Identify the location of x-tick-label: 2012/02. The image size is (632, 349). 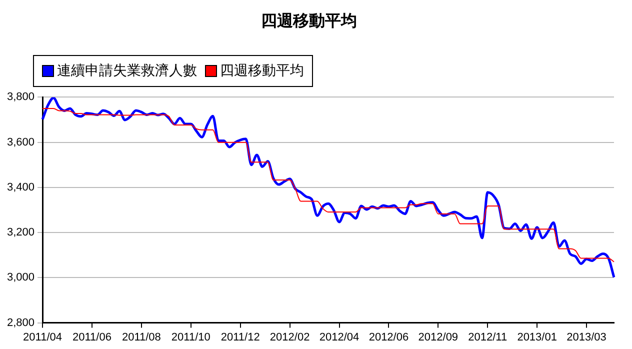
(290, 337).